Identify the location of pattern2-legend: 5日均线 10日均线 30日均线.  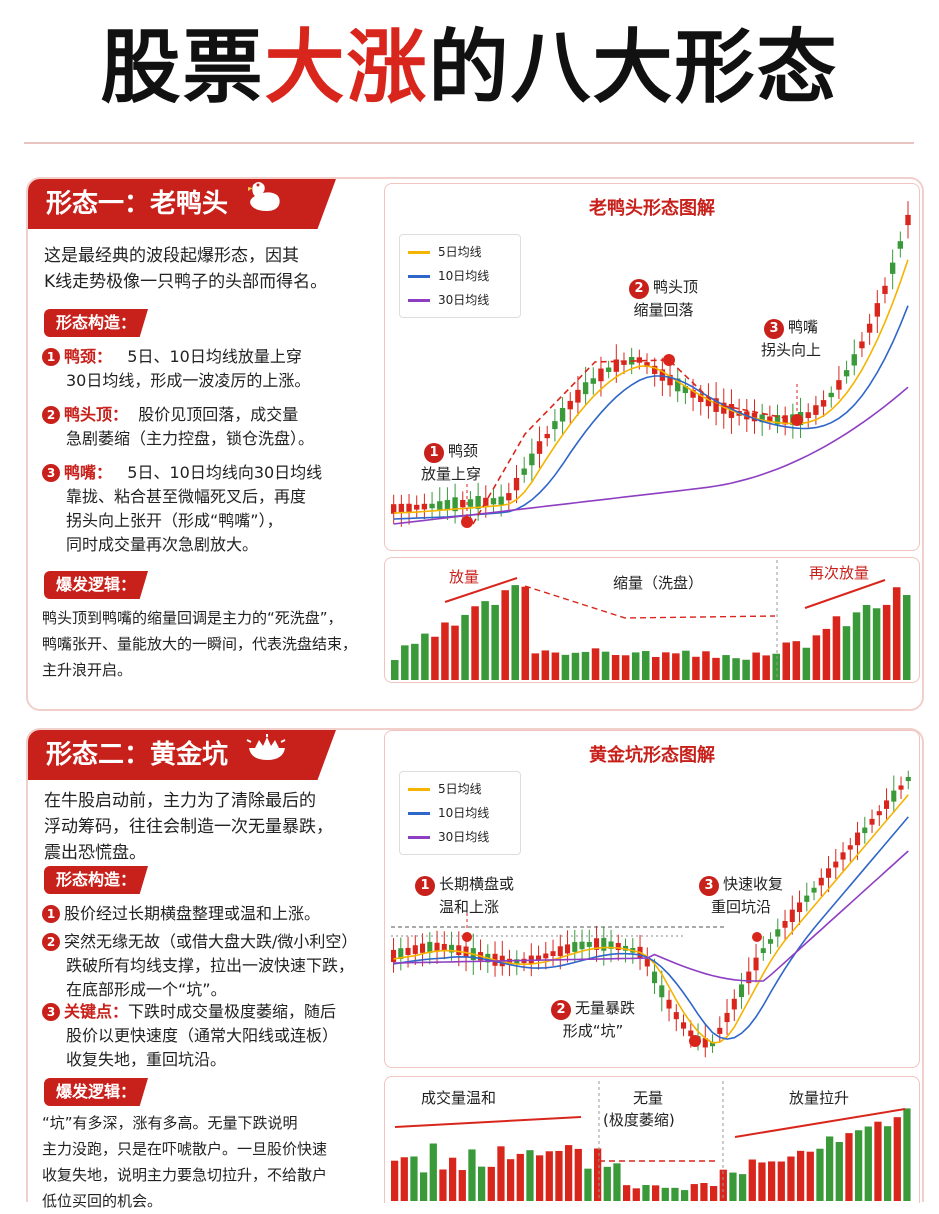
(460, 813).